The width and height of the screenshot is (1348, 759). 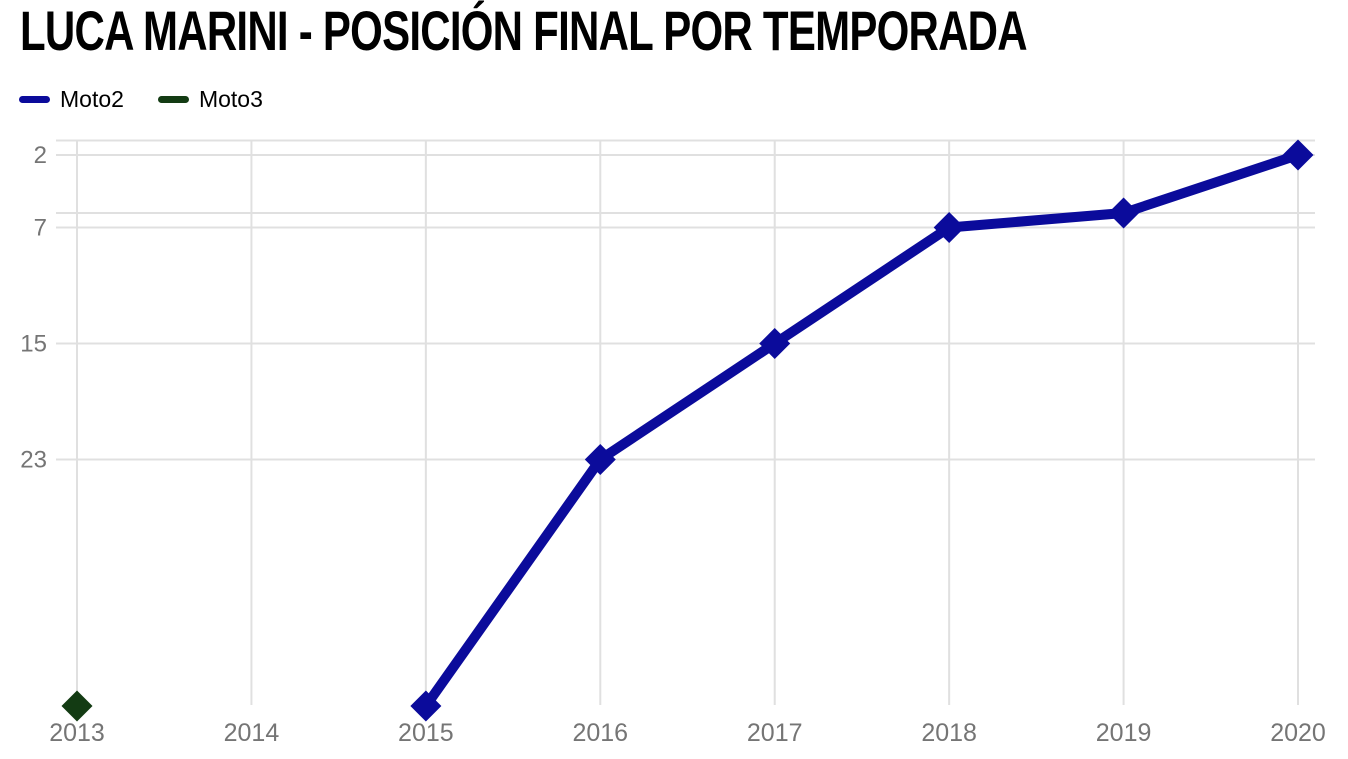 What do you see at coordinates (77, 733) in the screenshot?
I see `x-axis-tick-label: 2013` at bounding box center [77, 733].